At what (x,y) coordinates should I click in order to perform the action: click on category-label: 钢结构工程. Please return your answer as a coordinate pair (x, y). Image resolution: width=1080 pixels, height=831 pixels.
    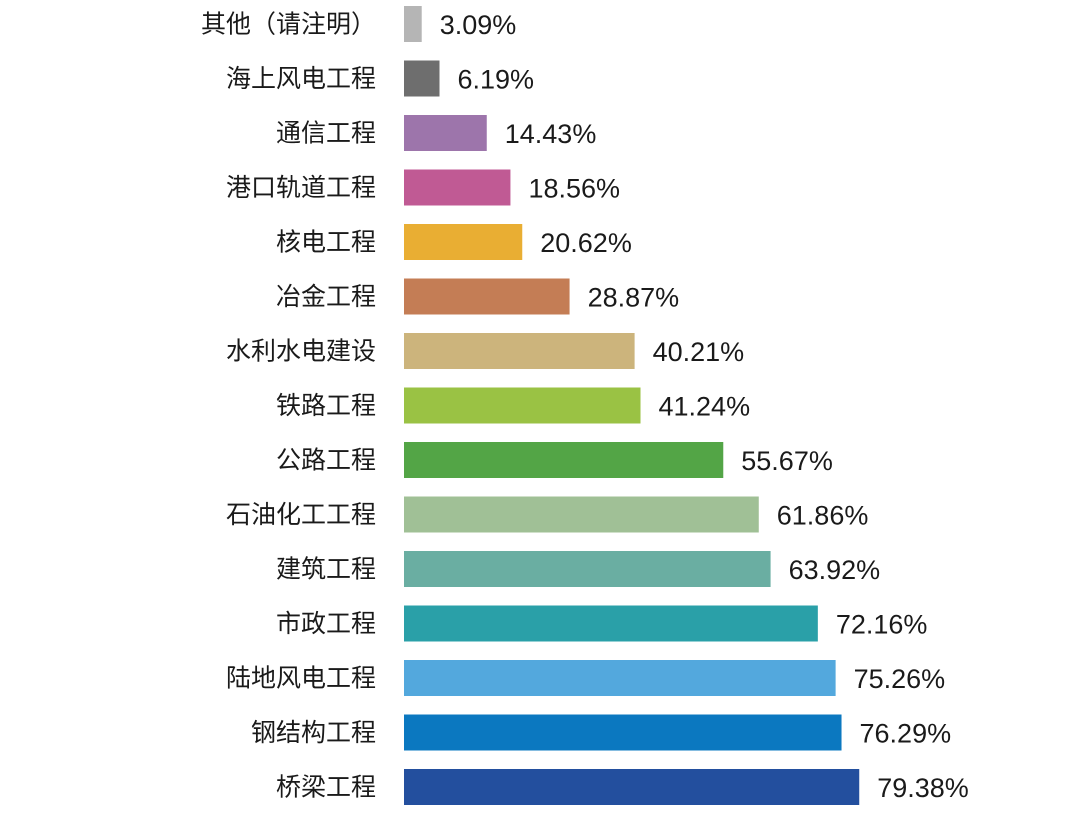
    Looking at the image, I should click on (313, 732).